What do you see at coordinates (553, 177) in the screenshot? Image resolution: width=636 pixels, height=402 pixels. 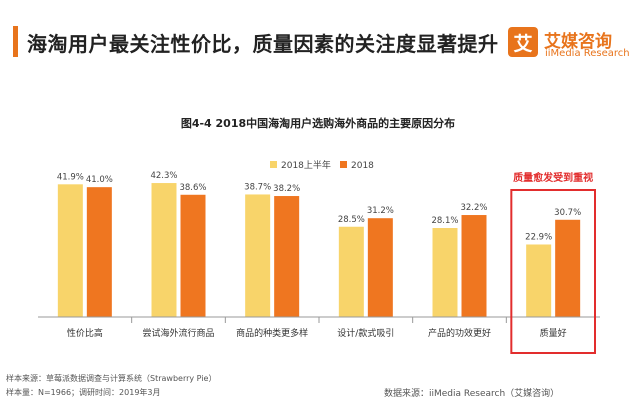 I see `annotation-label: 质量愈发受到重视` at bounding box center [553, 177].